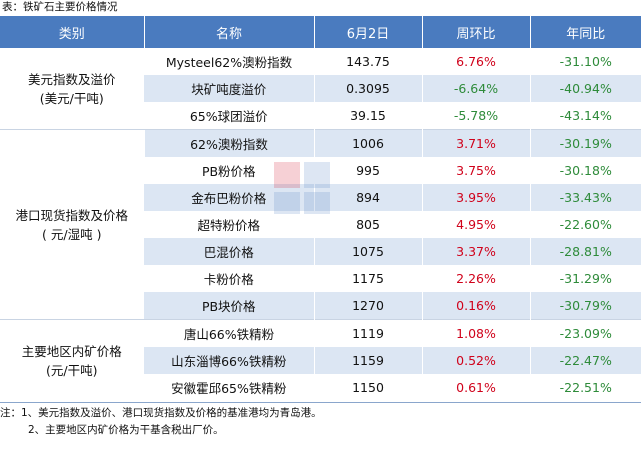  I want to click on table-row: 安徽霍邱65%铁精粉 1150 0.61% -22.51%, so click(320, 387).